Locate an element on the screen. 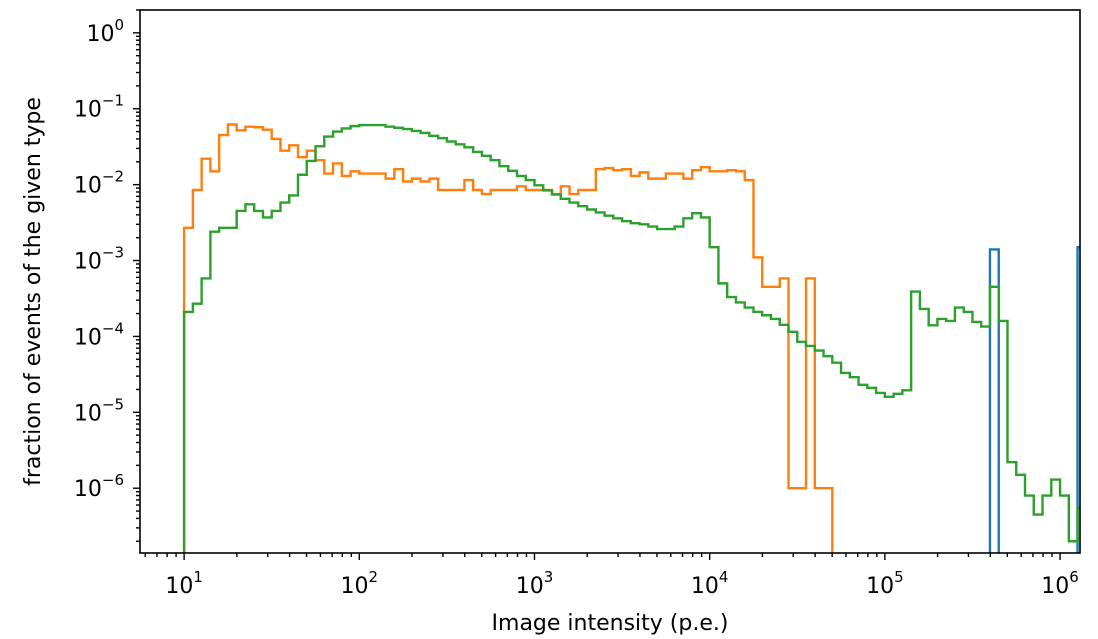  y-tick-label: 10⁰ is located at coordinates (105, 31).